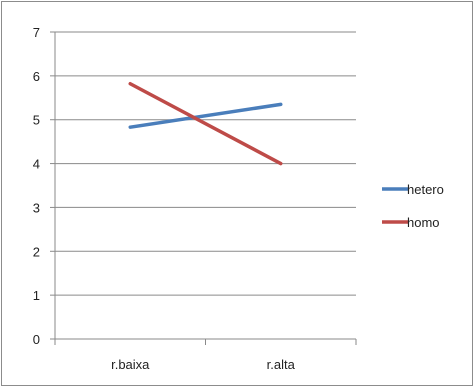  Describe the element at coordinates (281, 364) in the screenshot. I see `x-tick-label-r.alta: r.alta` at that location.